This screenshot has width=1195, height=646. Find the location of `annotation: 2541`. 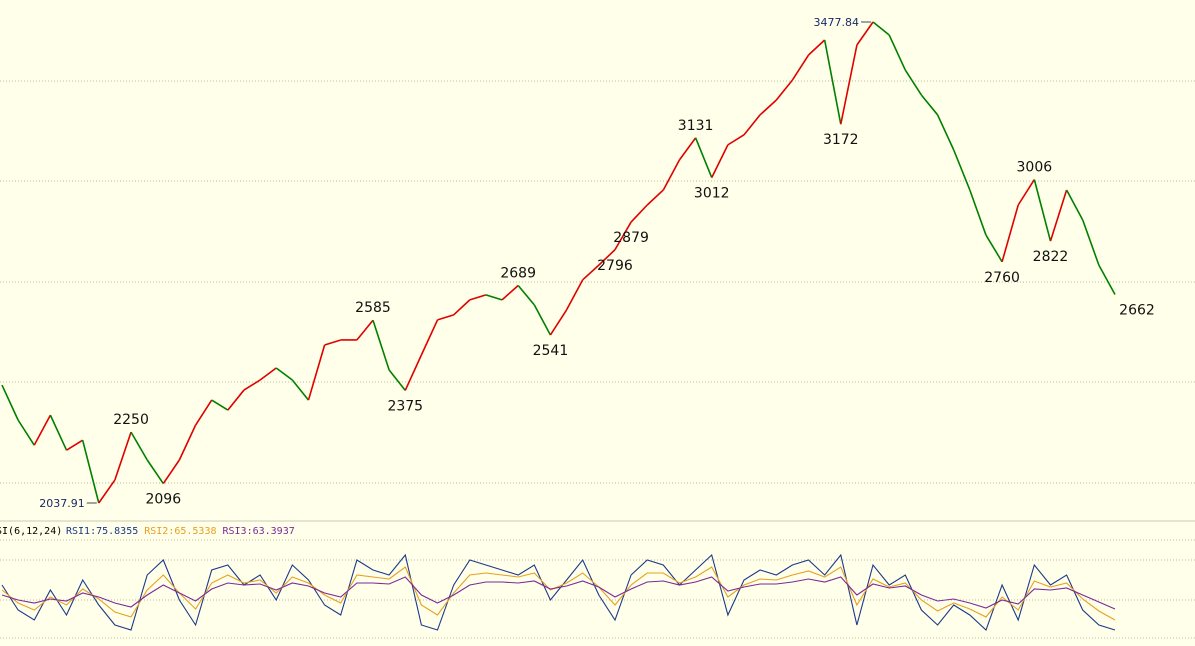

annotation: 2541 is located at coordinates (551, 351).